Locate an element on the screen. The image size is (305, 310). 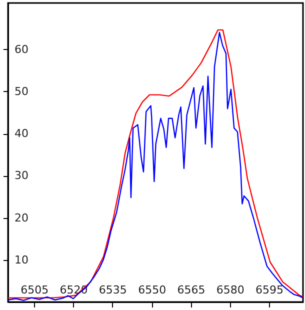
y-tick-label: 50 is located at coordinates (21, 91).